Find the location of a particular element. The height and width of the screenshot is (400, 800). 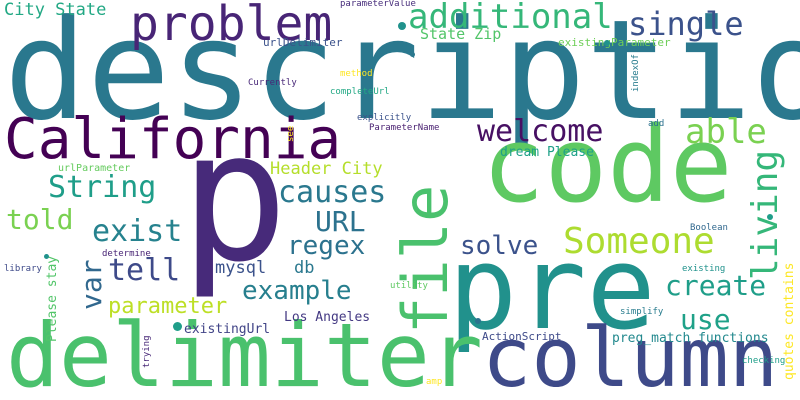

word-add: add is located at coordinates (656, 124).